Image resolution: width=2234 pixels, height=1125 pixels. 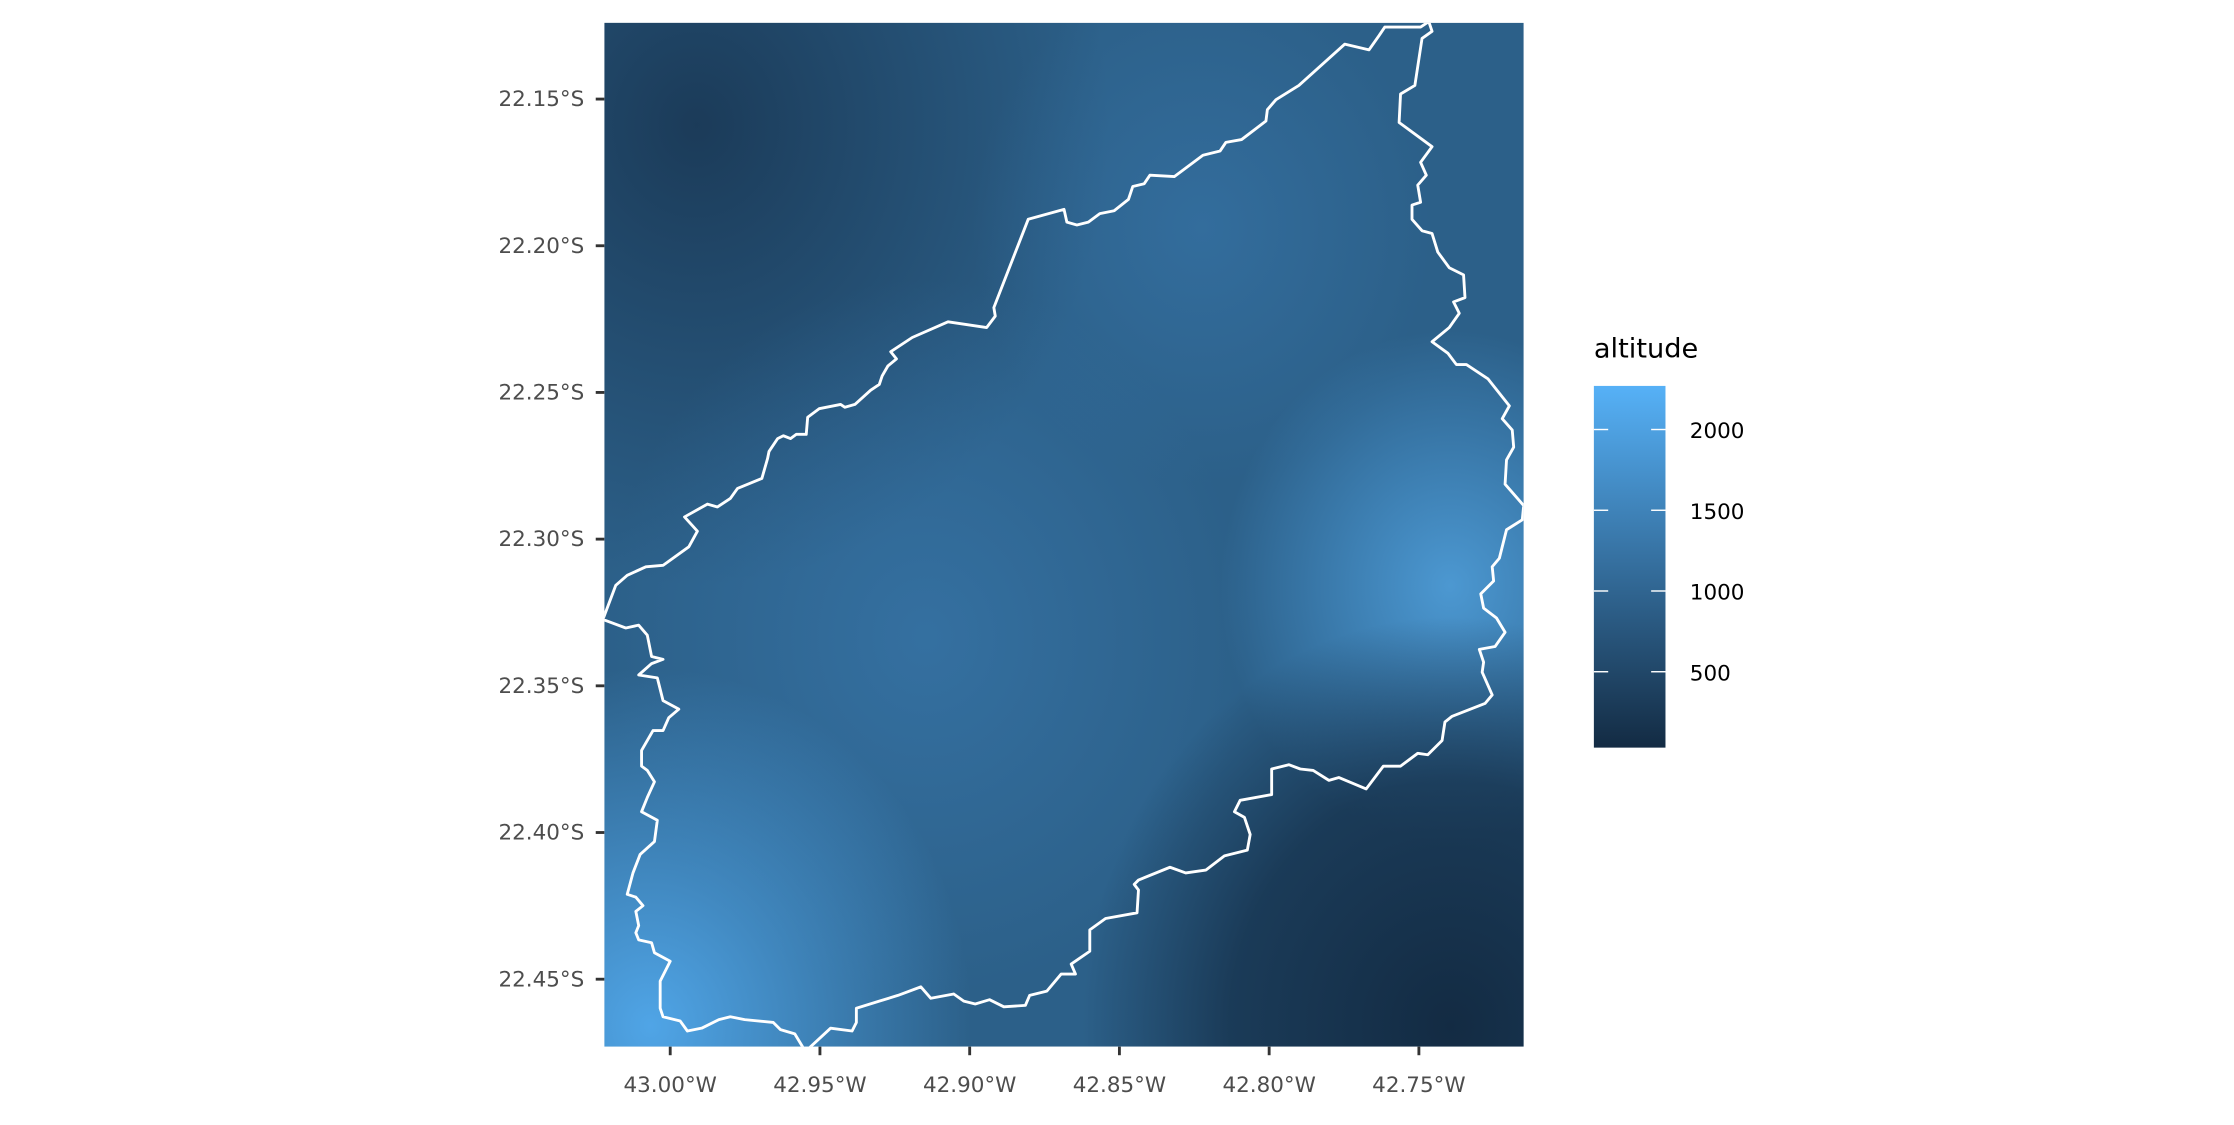 What do you see at coordinates (1717, 593) in the screenshot?
I see `legend-label: 1000` at bounding box center [1717, 593].